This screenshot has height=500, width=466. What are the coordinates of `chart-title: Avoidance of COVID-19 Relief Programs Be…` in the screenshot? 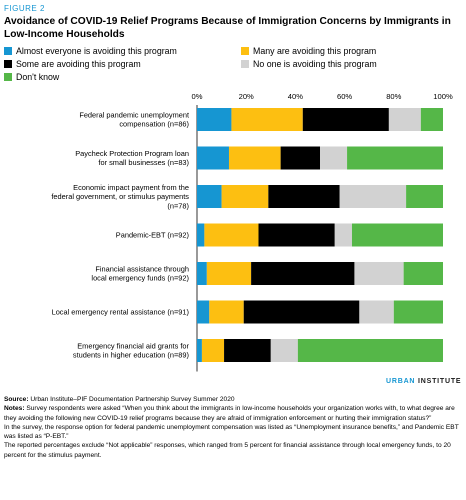 It's located at (227, 28).